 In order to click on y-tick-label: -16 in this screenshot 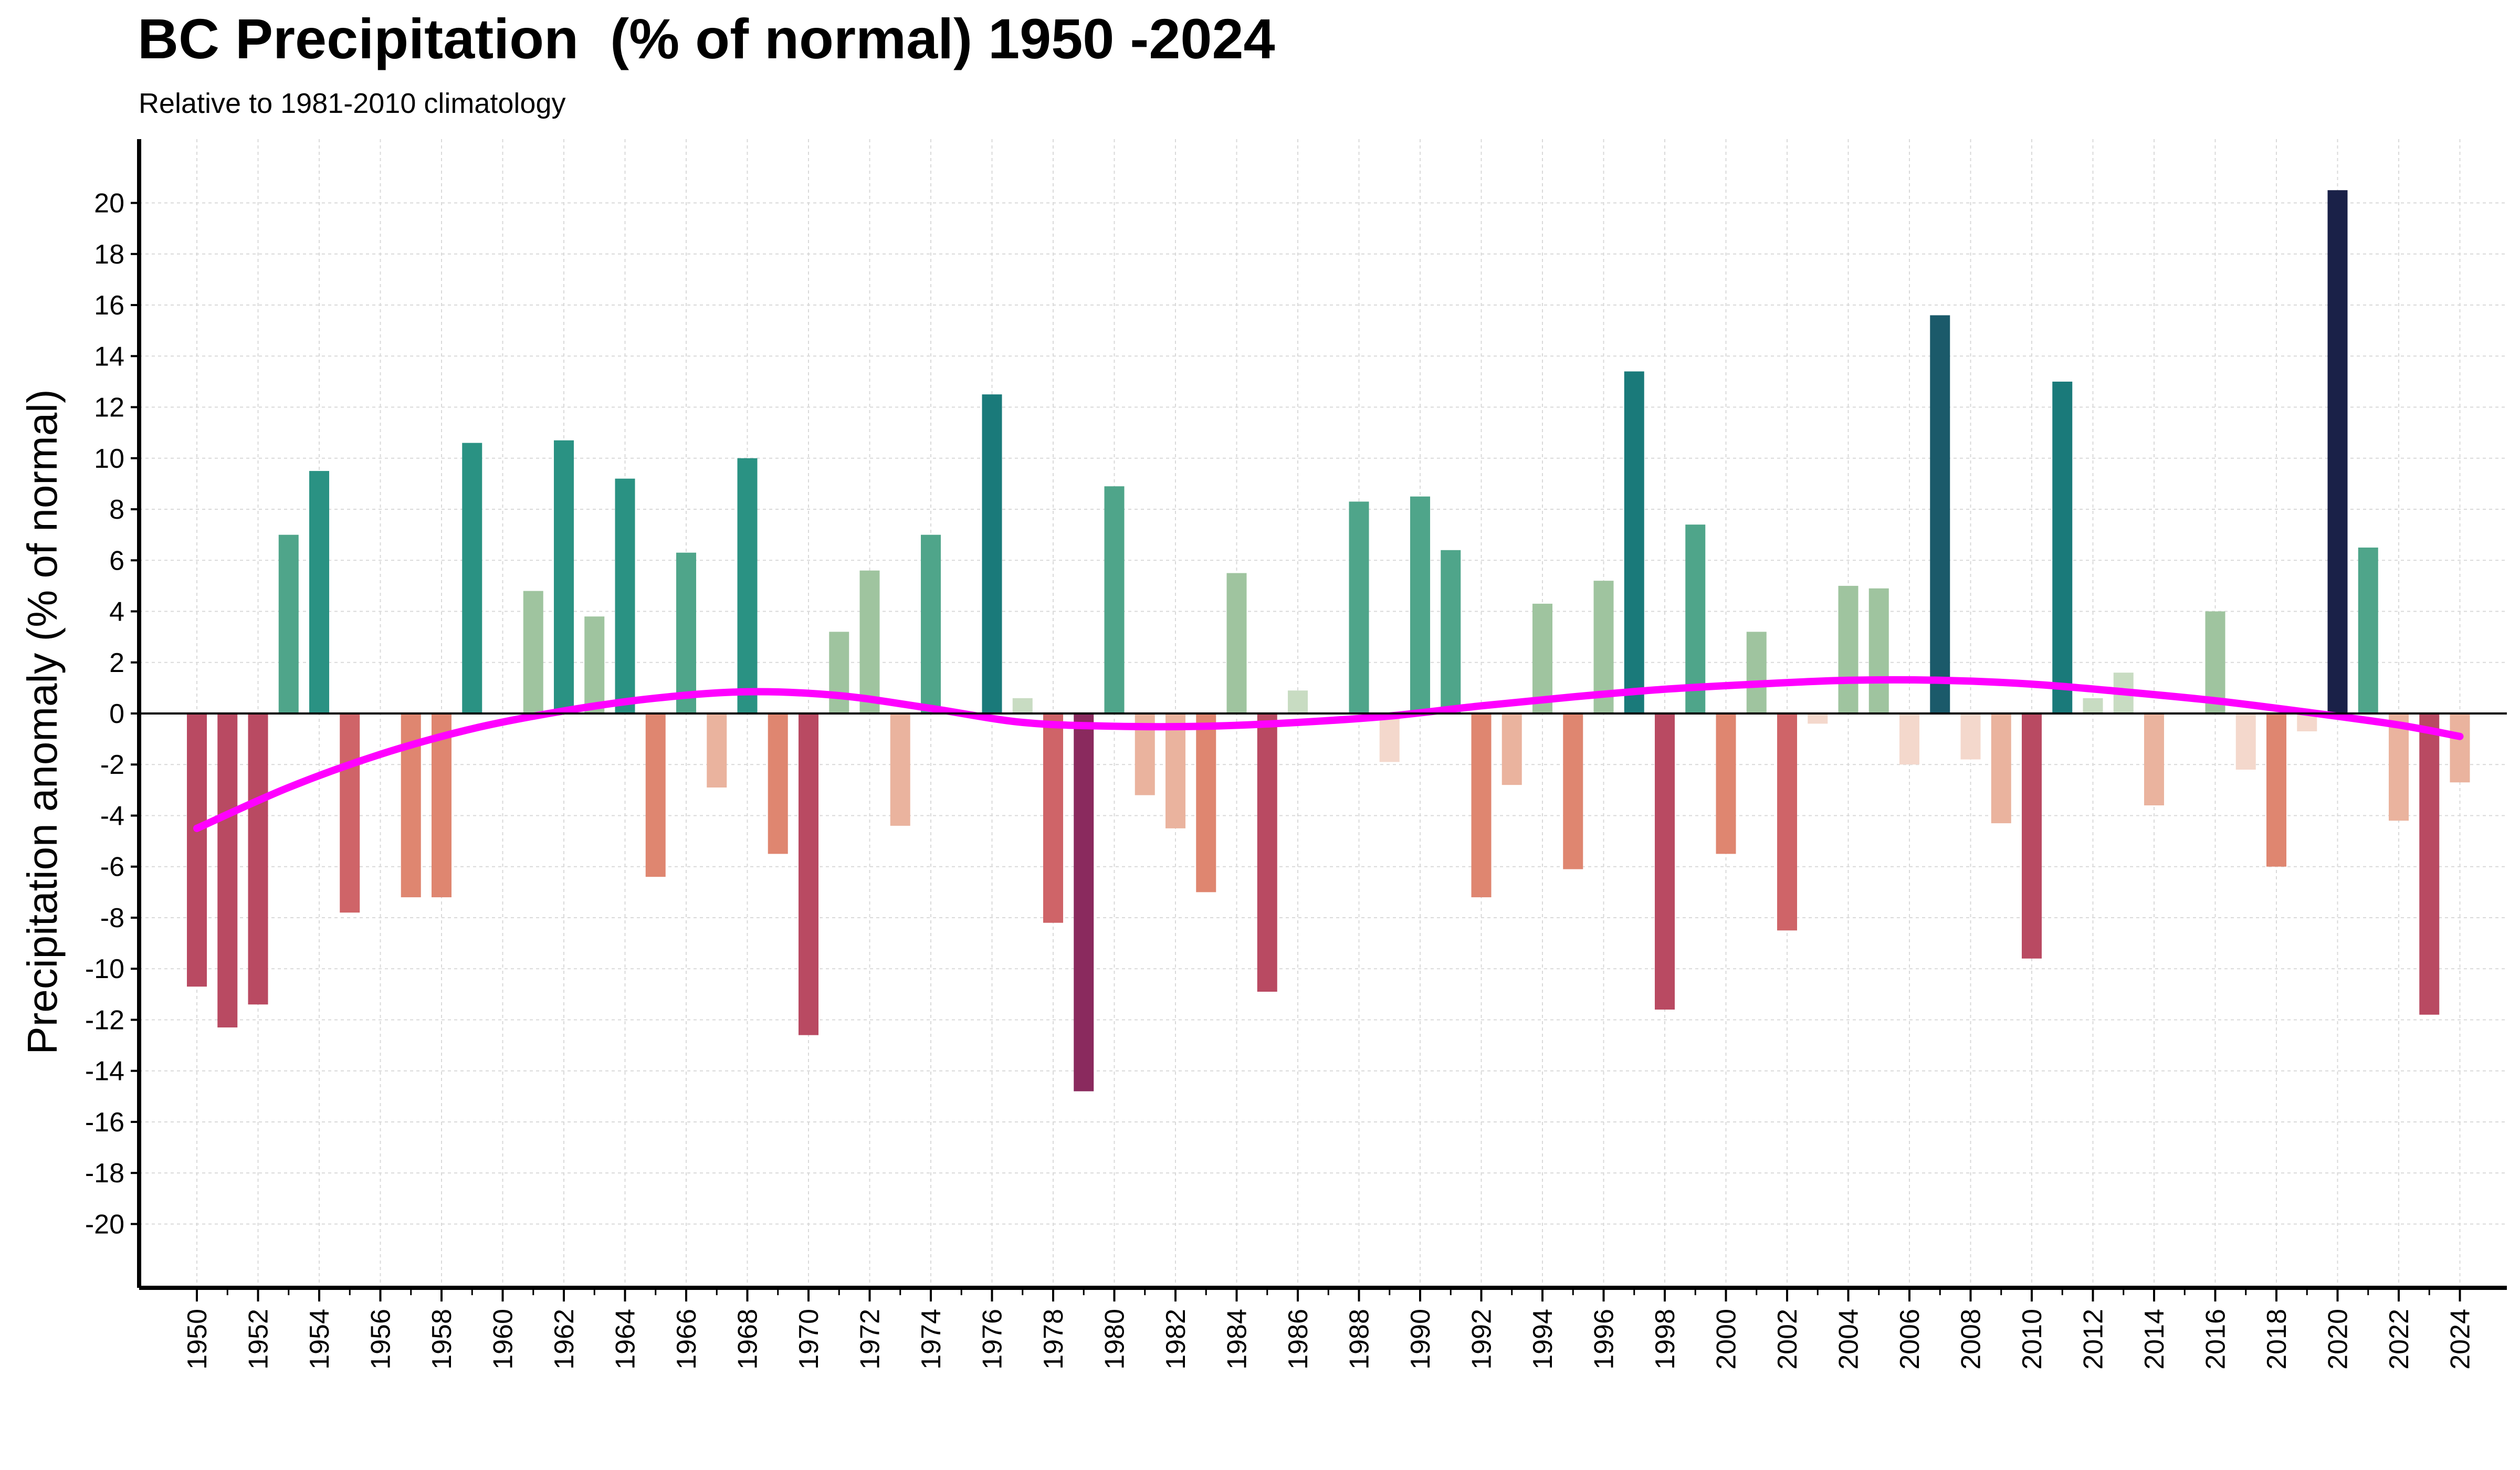, I will do `click(104, 1122)`.